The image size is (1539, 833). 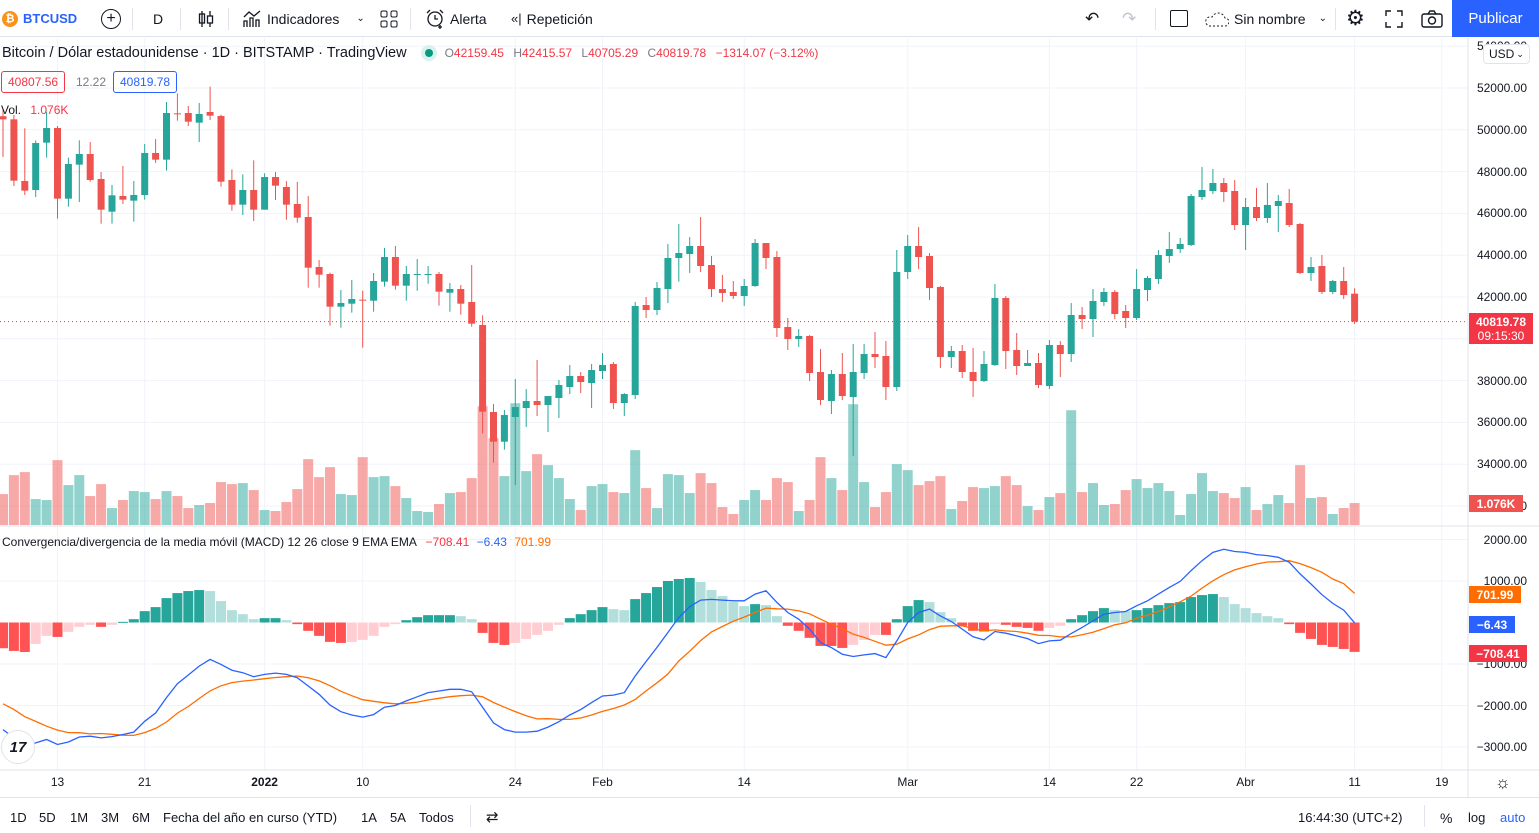 What do you see at coordinates (206, 18) in the screenshot?
I see `chart-type-button` at bounding box center [206, 18].